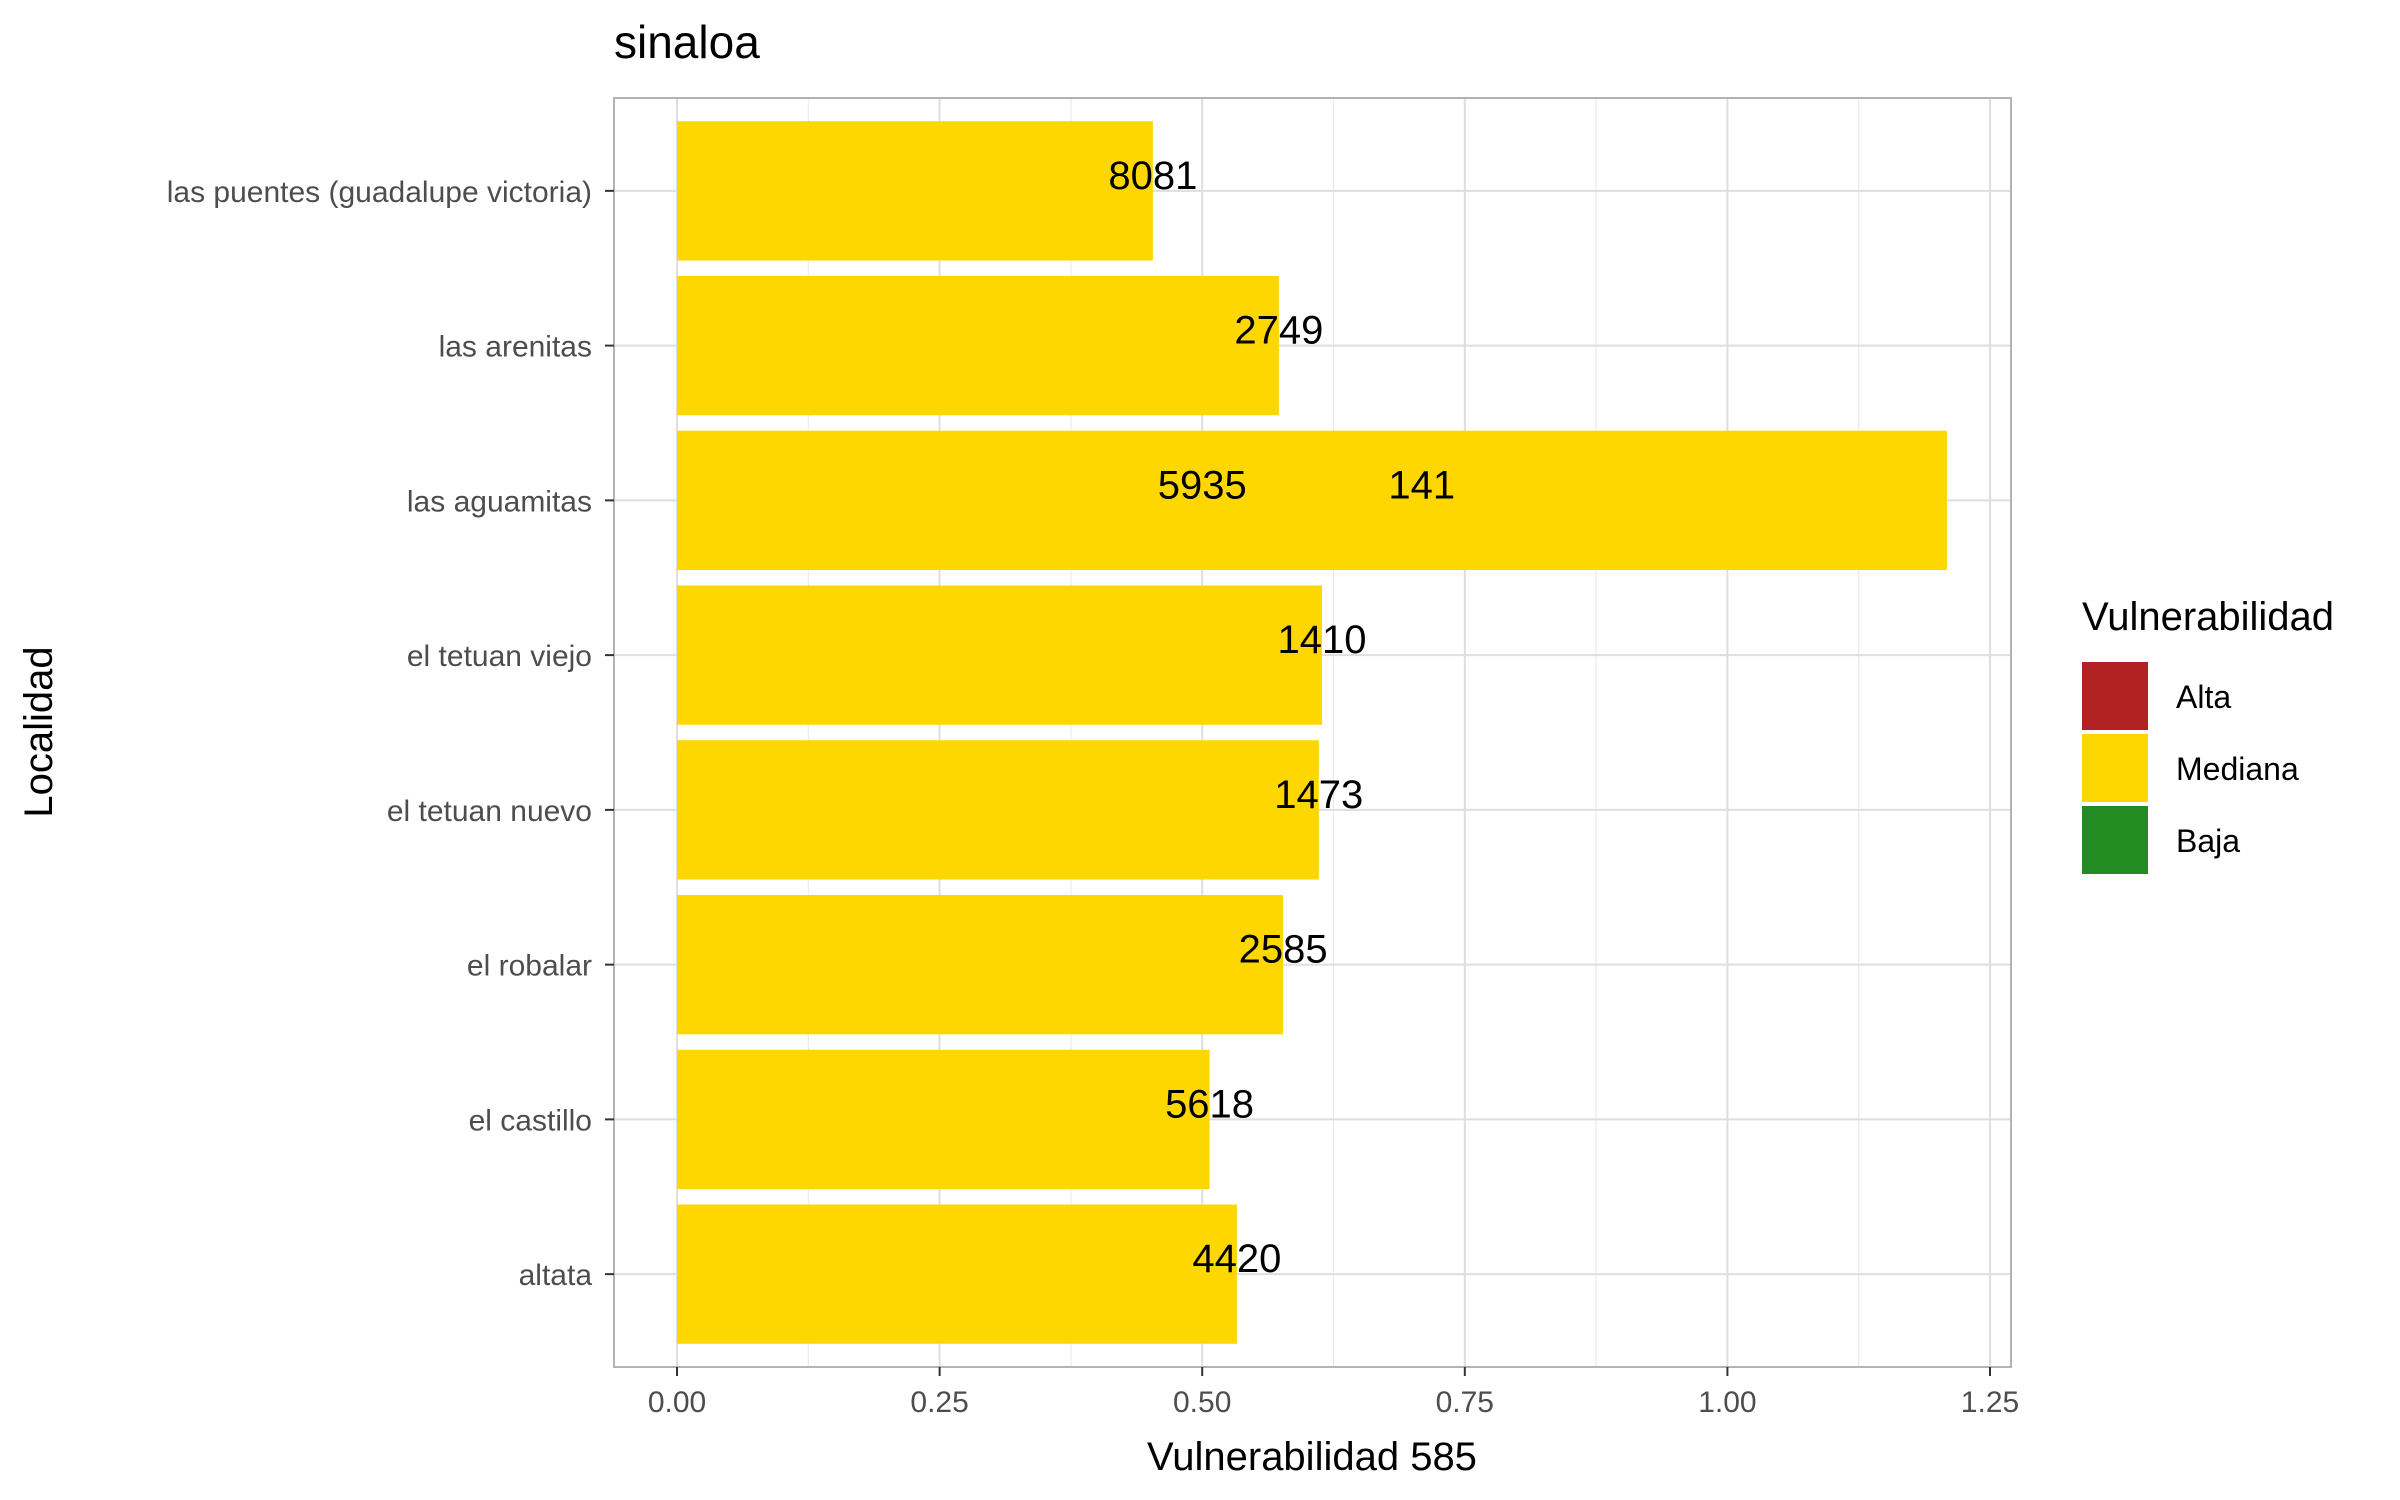 The image size is (2400, 1500). I want to click on y-tick-label: el castillo, so click(530, 1120).